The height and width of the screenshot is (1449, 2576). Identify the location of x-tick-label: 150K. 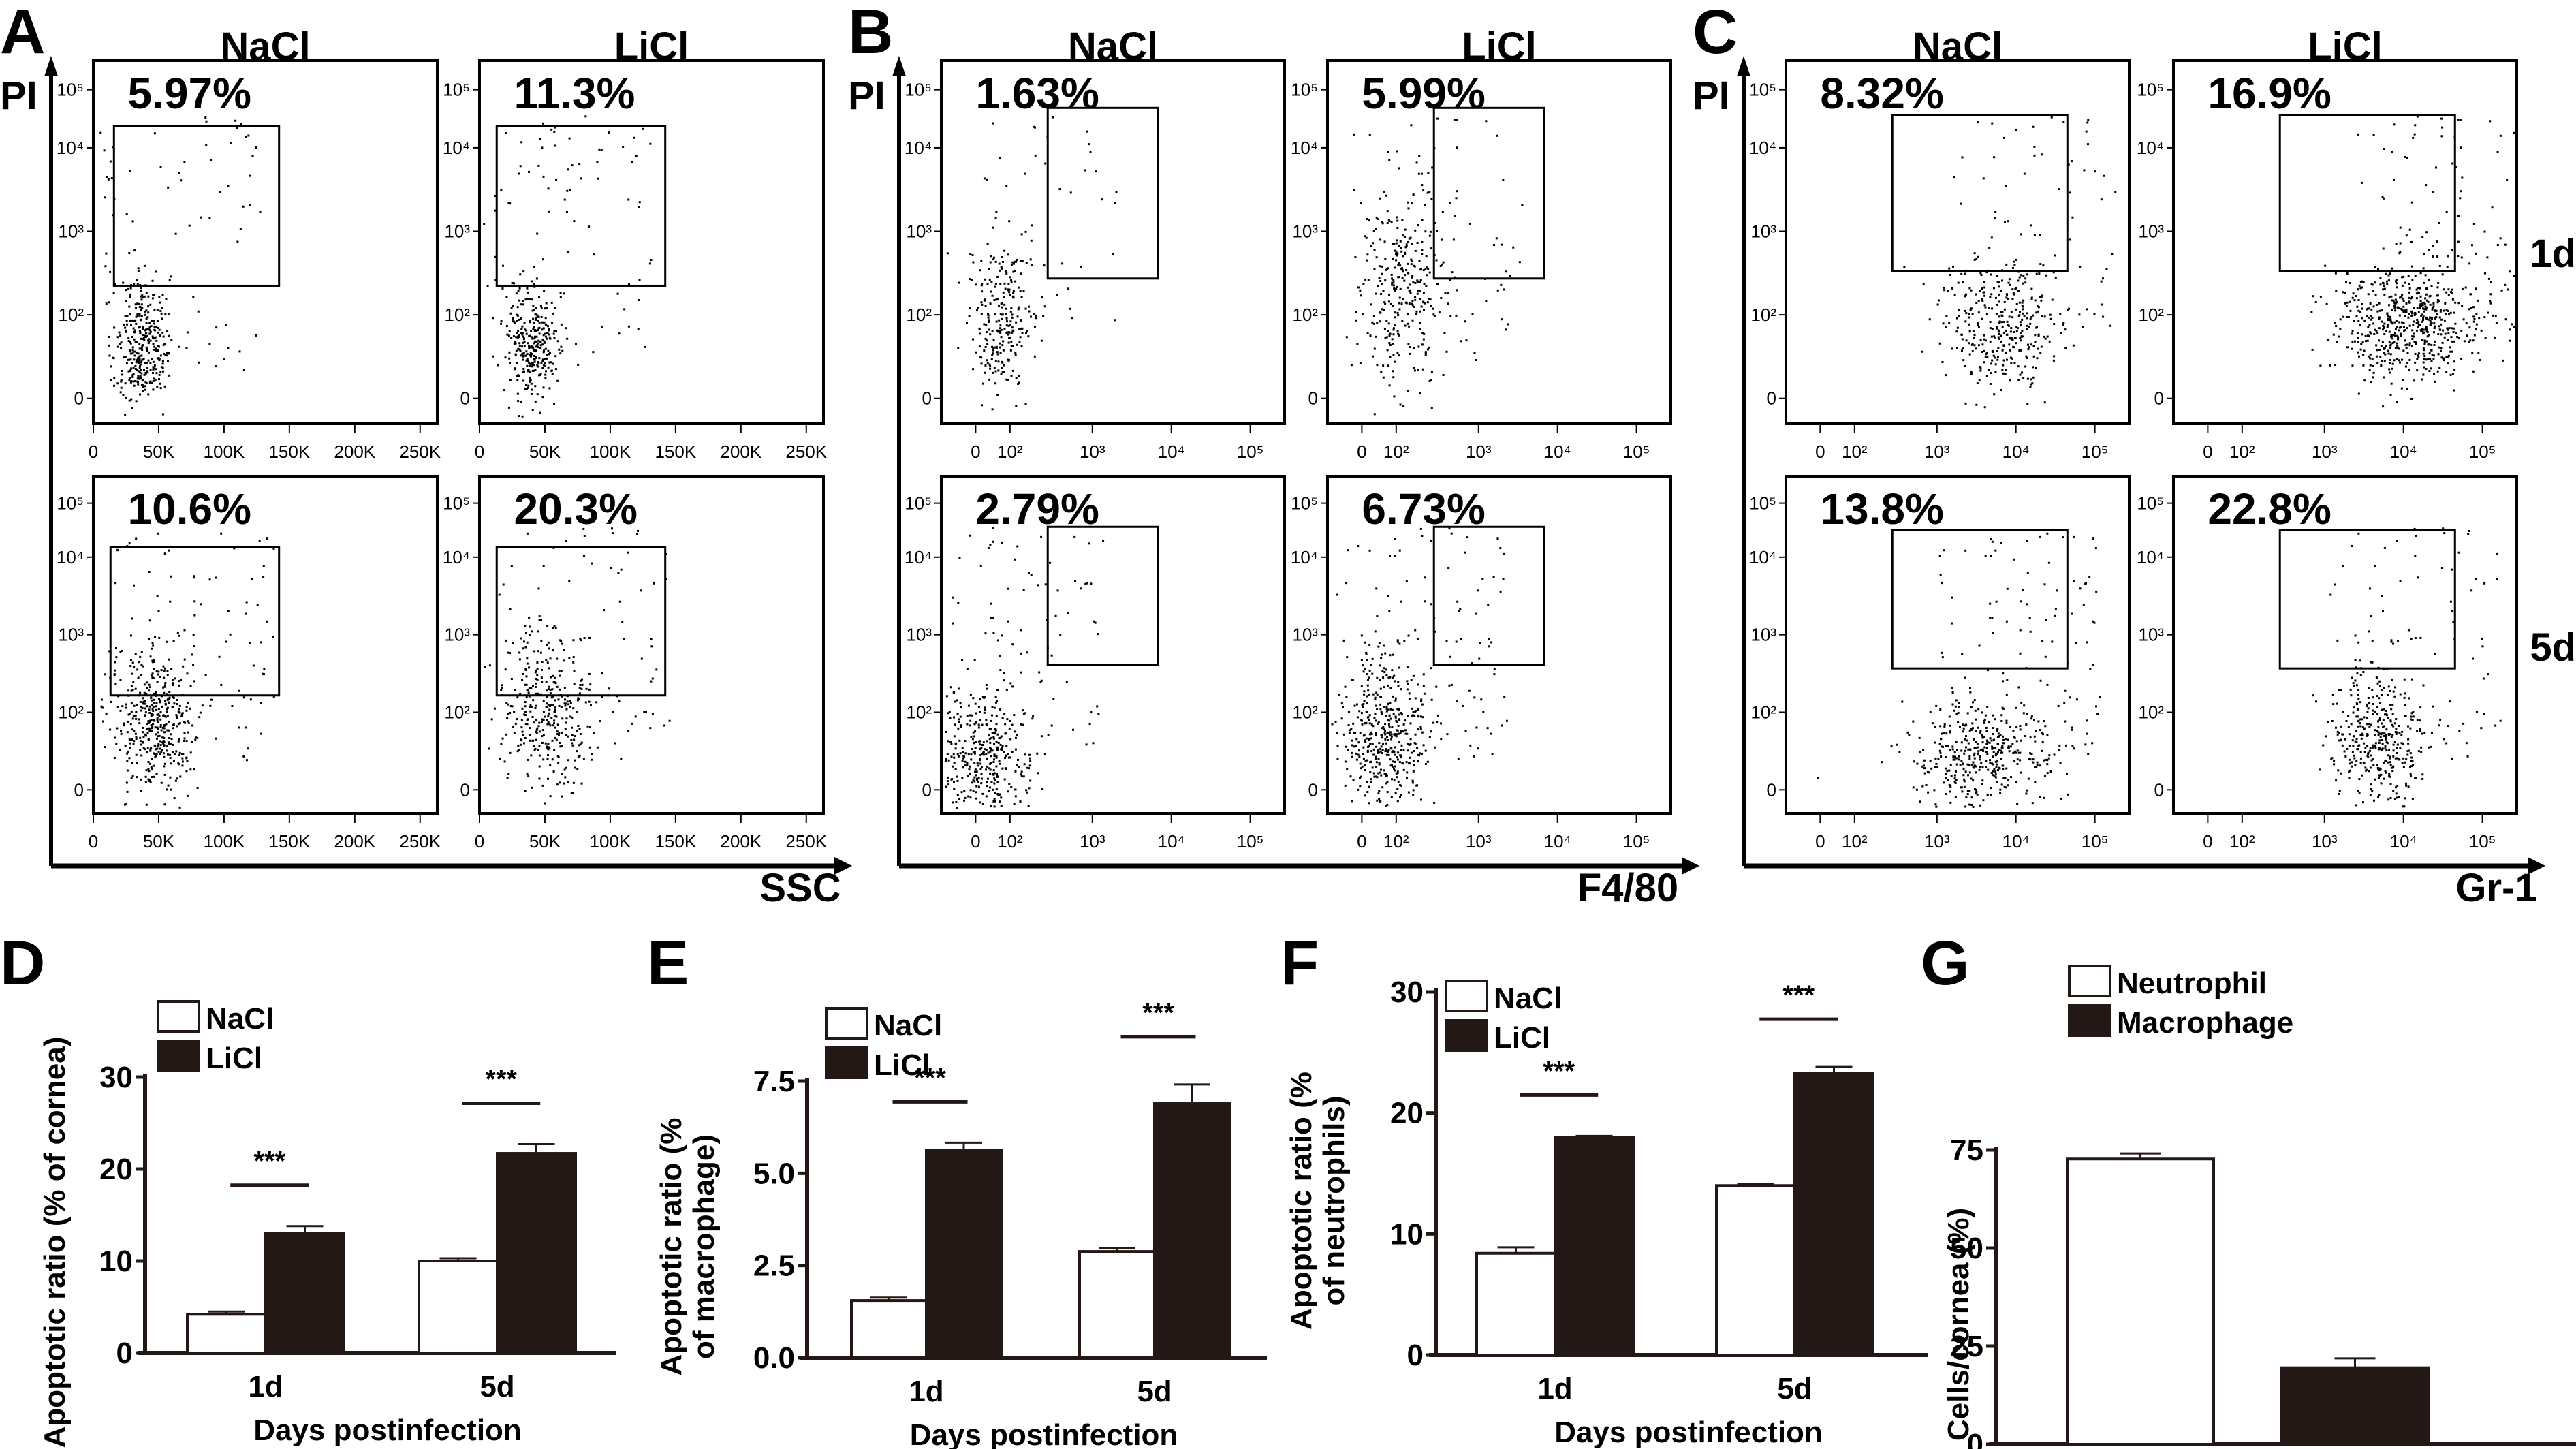
(675, 841).